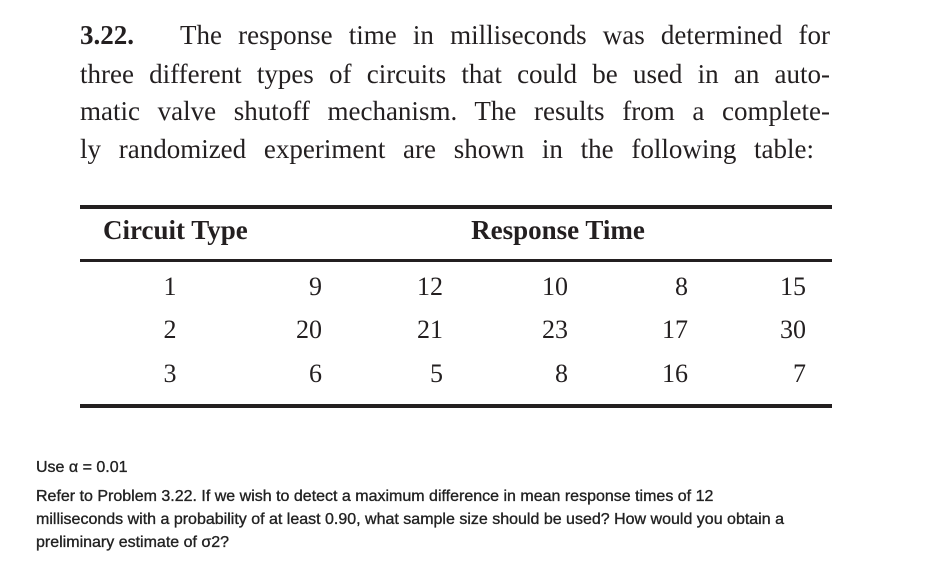 The image size is (925, 563). I want to click on response-time: 20, so click(309, 329).